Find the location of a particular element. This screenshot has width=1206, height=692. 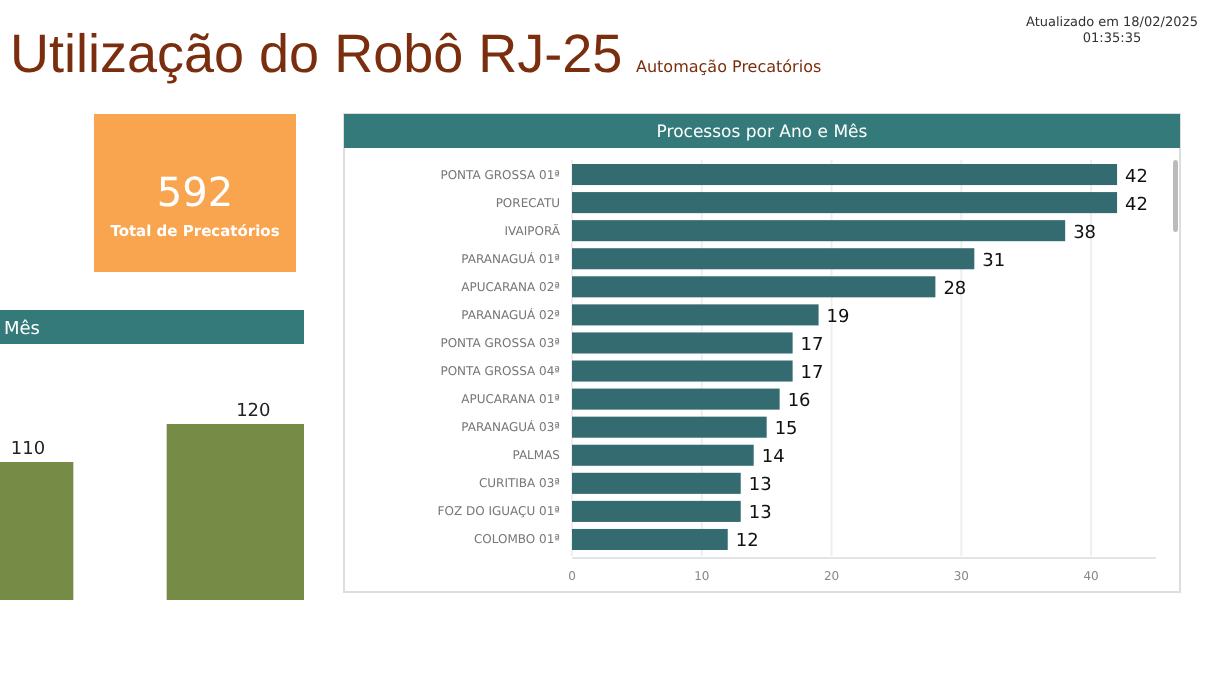

data-label: 38 is located at coordinates (1085, 233).